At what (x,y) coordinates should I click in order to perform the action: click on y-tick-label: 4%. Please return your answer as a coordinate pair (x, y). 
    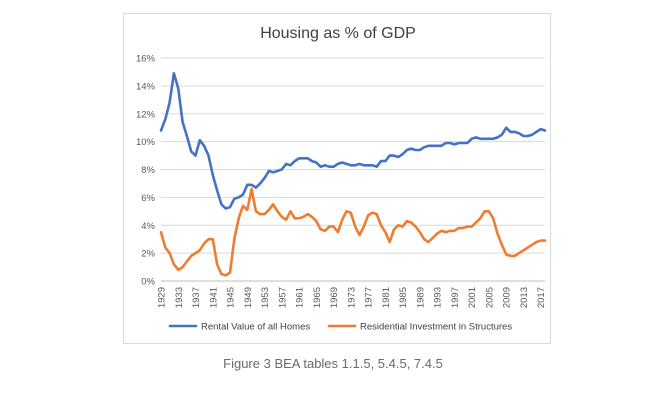
    Looking at the image, I should click on (148, 226).